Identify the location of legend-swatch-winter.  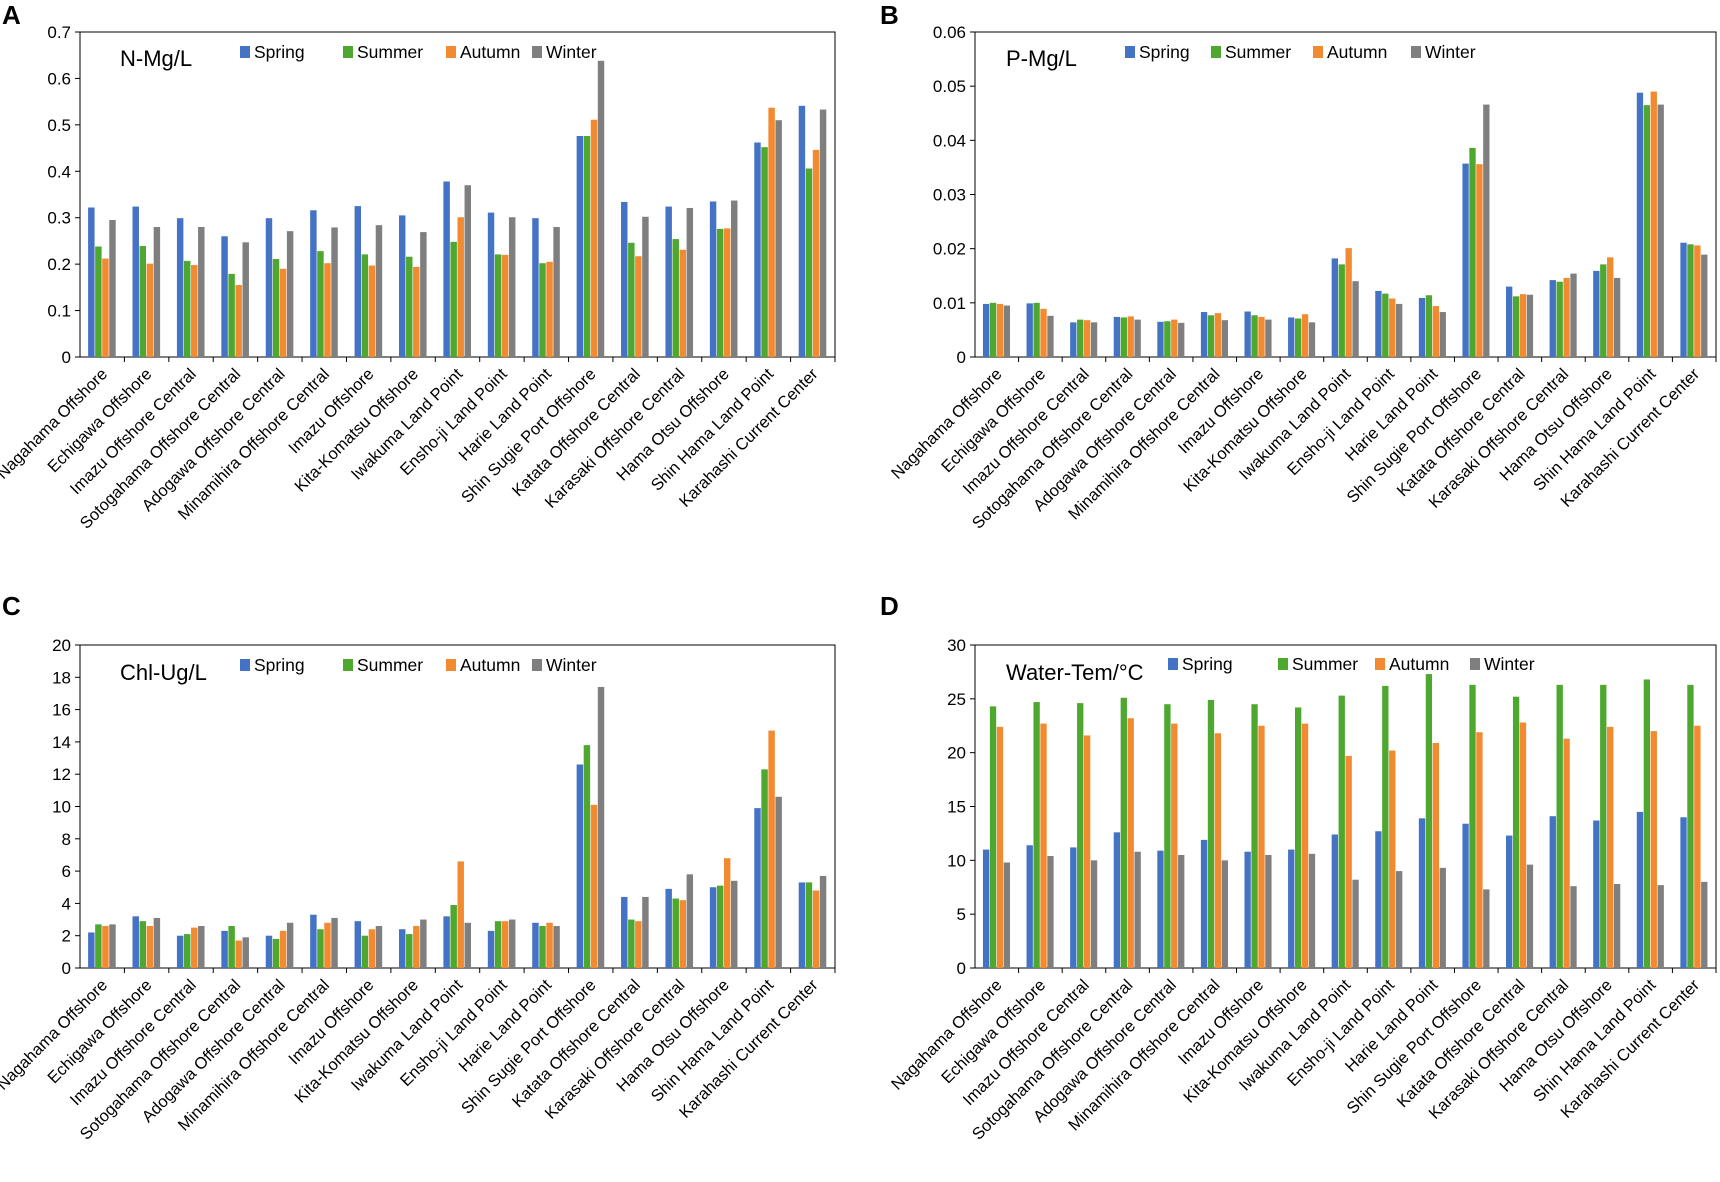
(1475, 664).